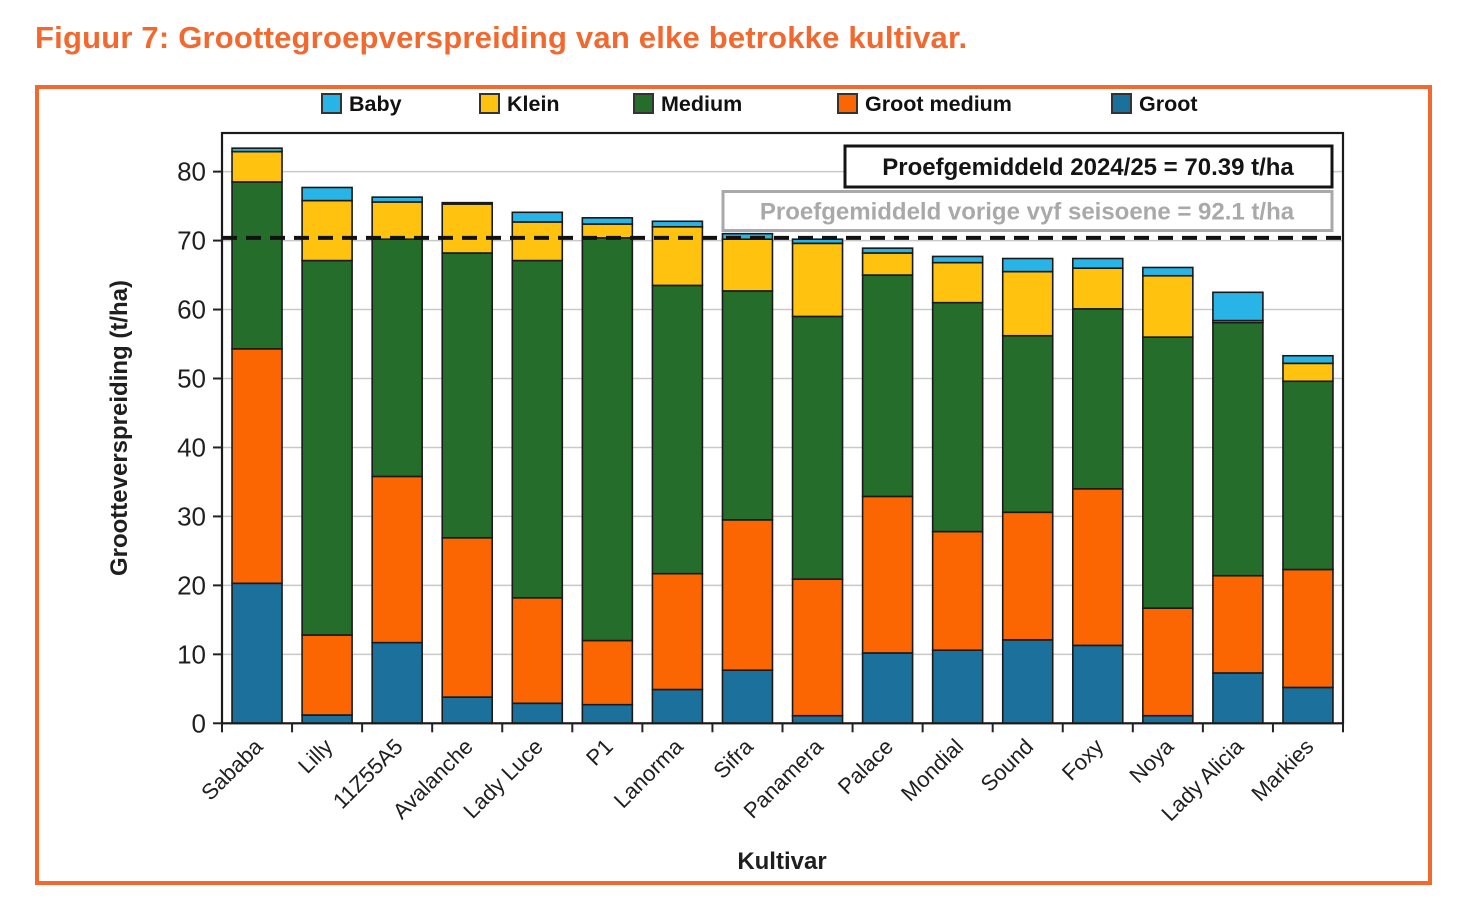  Describe the element at coordinates (1097, 684) in the screenshot. I see `bar-segment-foxy-groot` at that location.